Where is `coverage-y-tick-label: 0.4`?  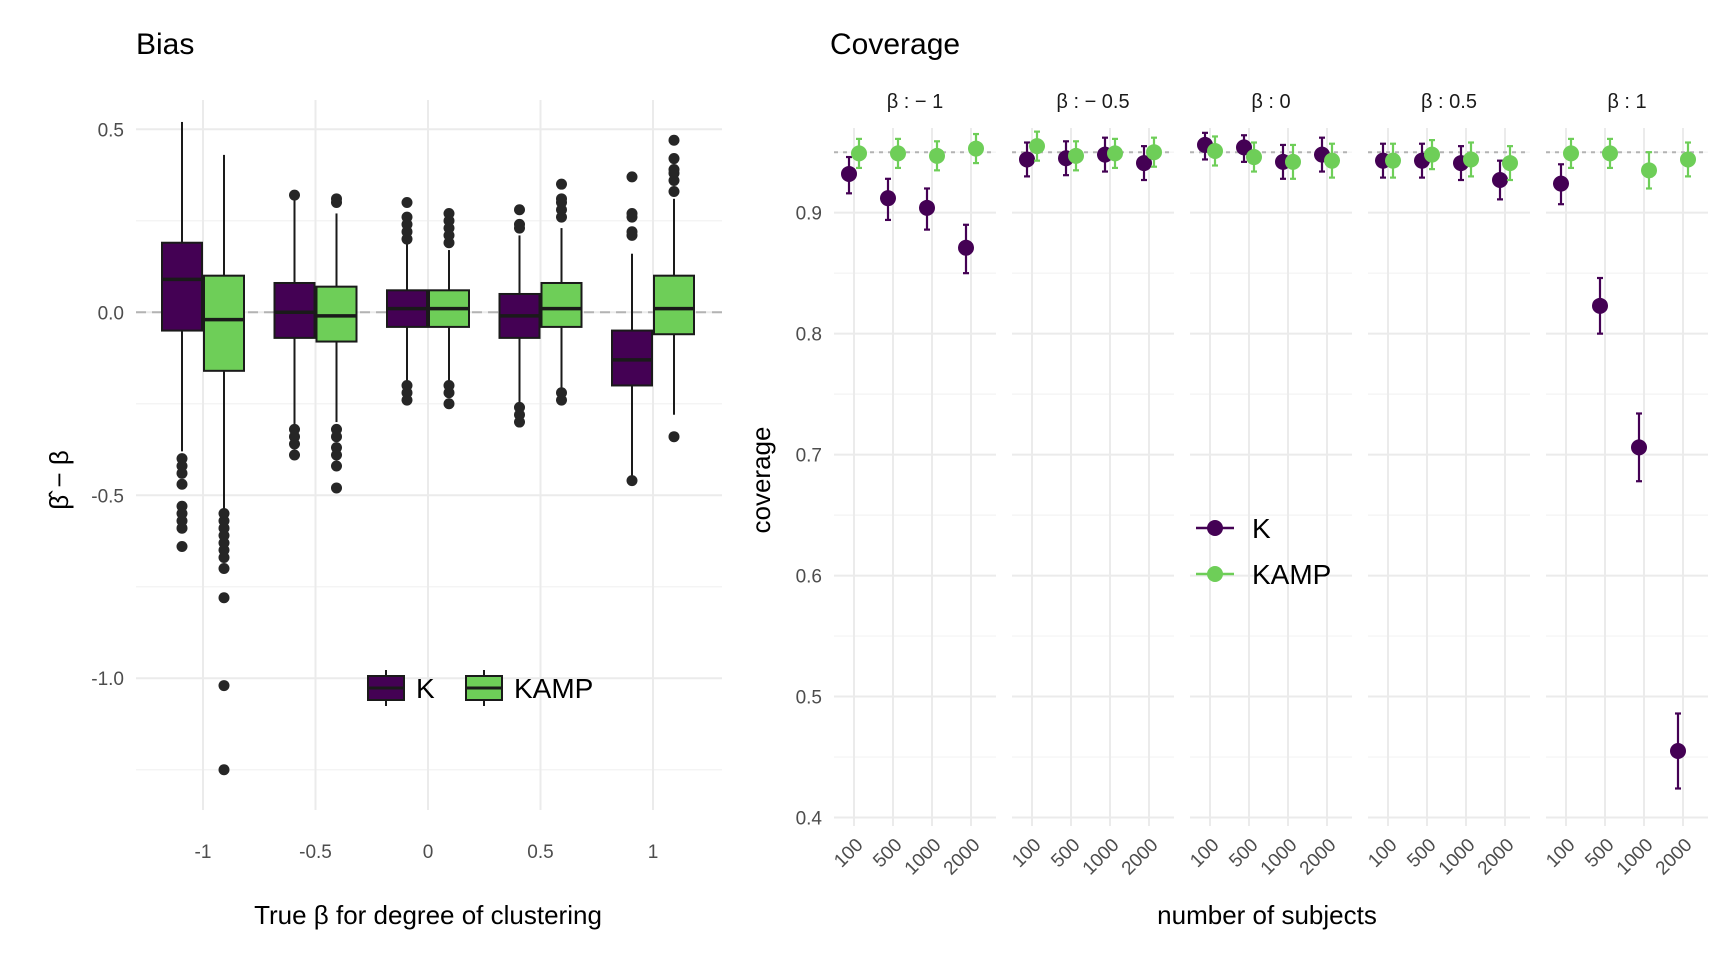 coverage-y-tick-label: 0.4 is located at coordinates (809, 819).